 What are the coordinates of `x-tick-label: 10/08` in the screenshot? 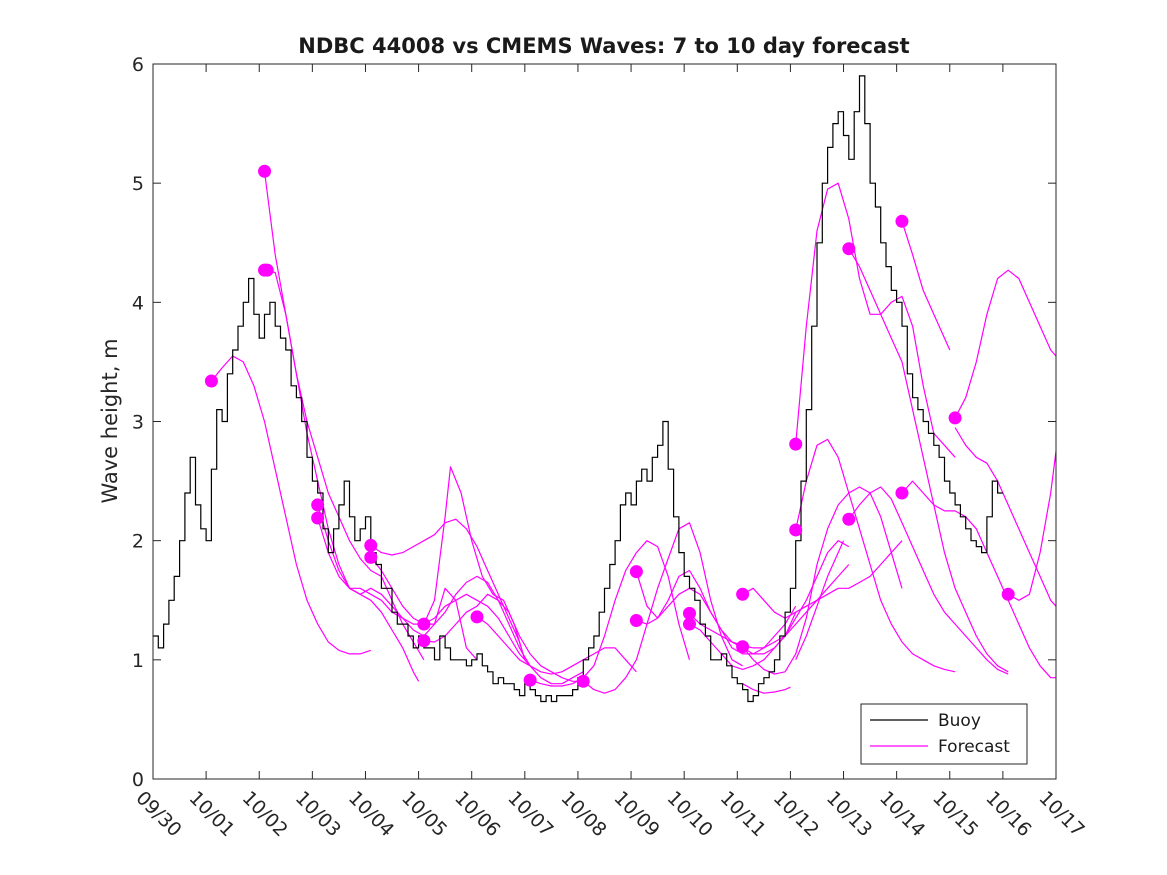 It's located at (583, 814).